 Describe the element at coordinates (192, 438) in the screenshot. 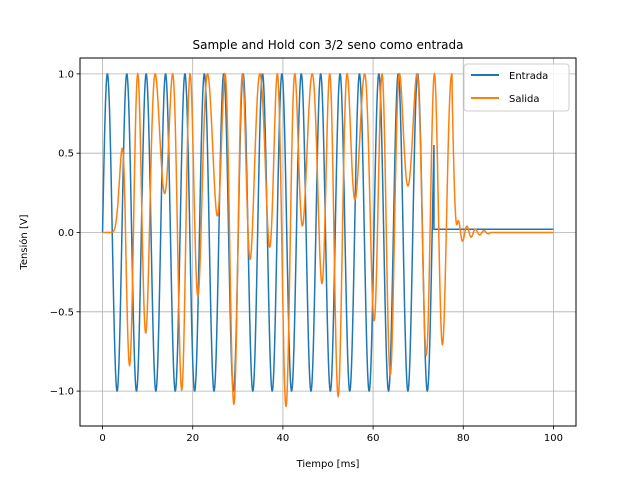

I see `x-tick-label: 20` at that location.